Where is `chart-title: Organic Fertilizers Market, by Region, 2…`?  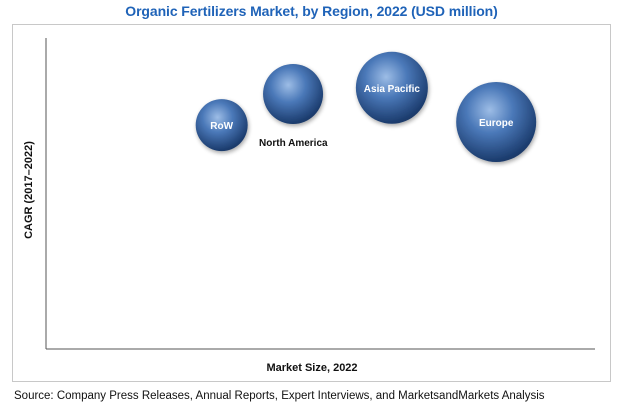
chart-title: Organic Fertilizers Market, by Region, 2… is located at coordinates (311, 11).